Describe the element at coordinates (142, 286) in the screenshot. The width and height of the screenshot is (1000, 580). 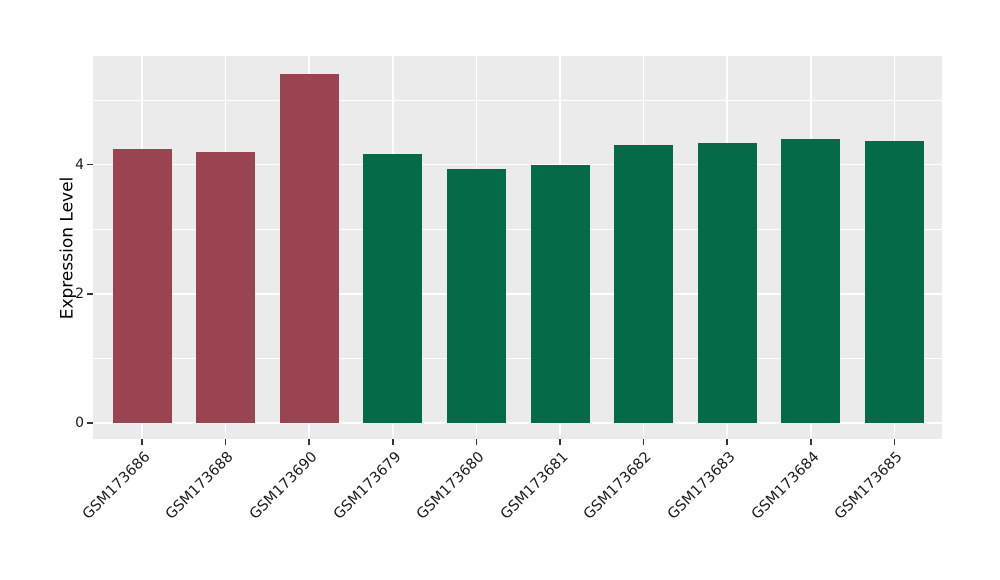
I see `bar-GSM173686` at that location.